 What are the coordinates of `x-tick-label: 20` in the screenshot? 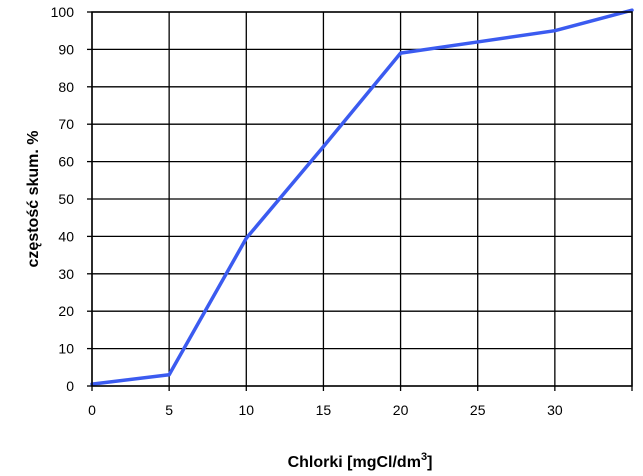 It's located at (401, 410).